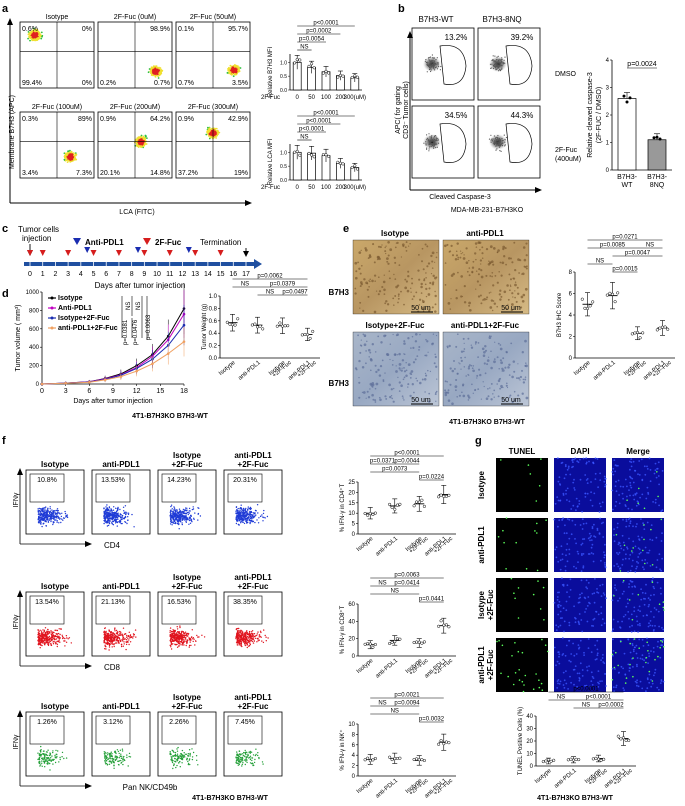  I want to click on ihc-column-title: anti-PDL1+2F-Fuc, so click(485, 325).